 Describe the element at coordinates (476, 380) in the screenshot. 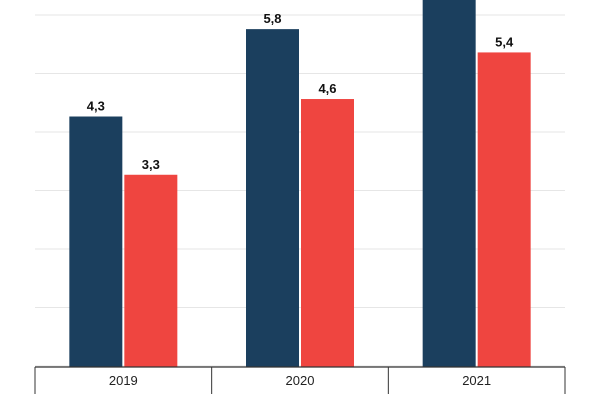

I see `x-tick-label-2021: 2021` at that location.